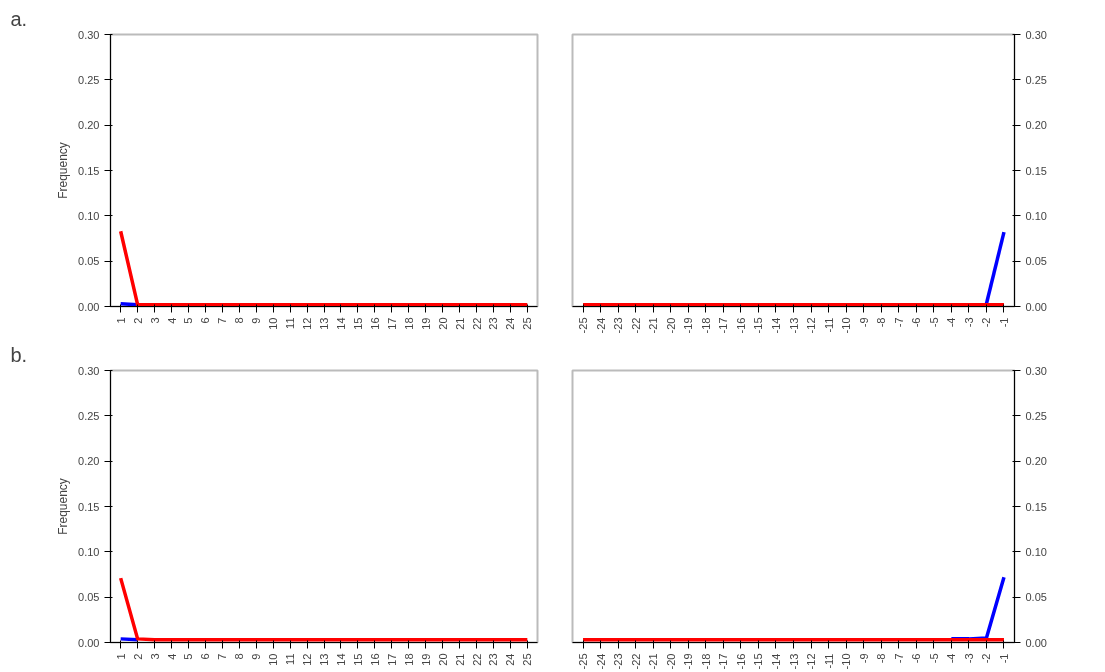  Describe the element at coordinates (775, 661) in the screenshot. I see `x-tick-label: -14` at that location.